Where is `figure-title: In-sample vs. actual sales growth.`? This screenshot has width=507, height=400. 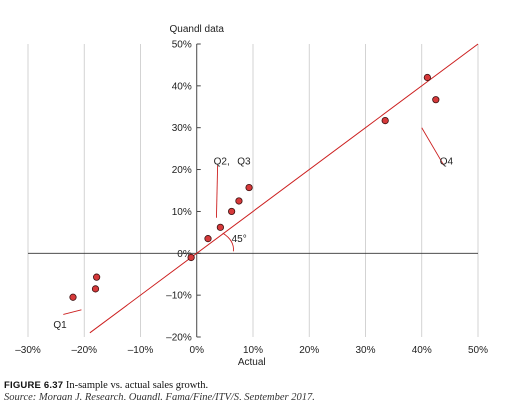 figure-title: In-sample vs. actual sales growth. is located at coordinates (137, 385).